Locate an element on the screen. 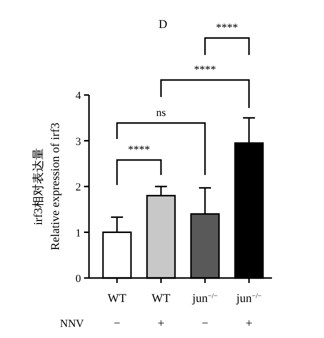  y-tick-label: 1 is located at coordinates (78, 233).